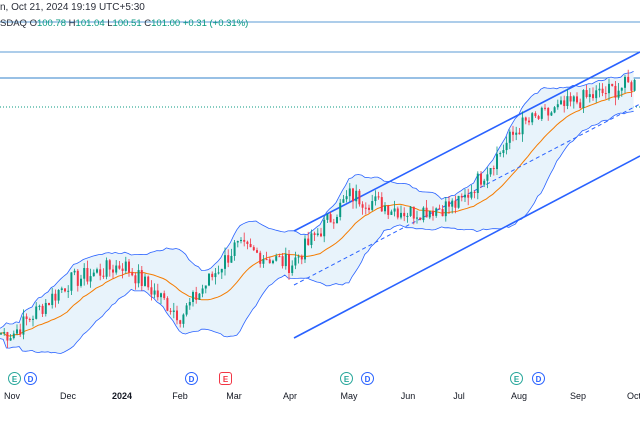 This screenshot has width=640, height=431. What do you see at coordinates (408, 396) in the screenshot?
I see `x-tick-label: Jun` at bounding box center [408, 396].